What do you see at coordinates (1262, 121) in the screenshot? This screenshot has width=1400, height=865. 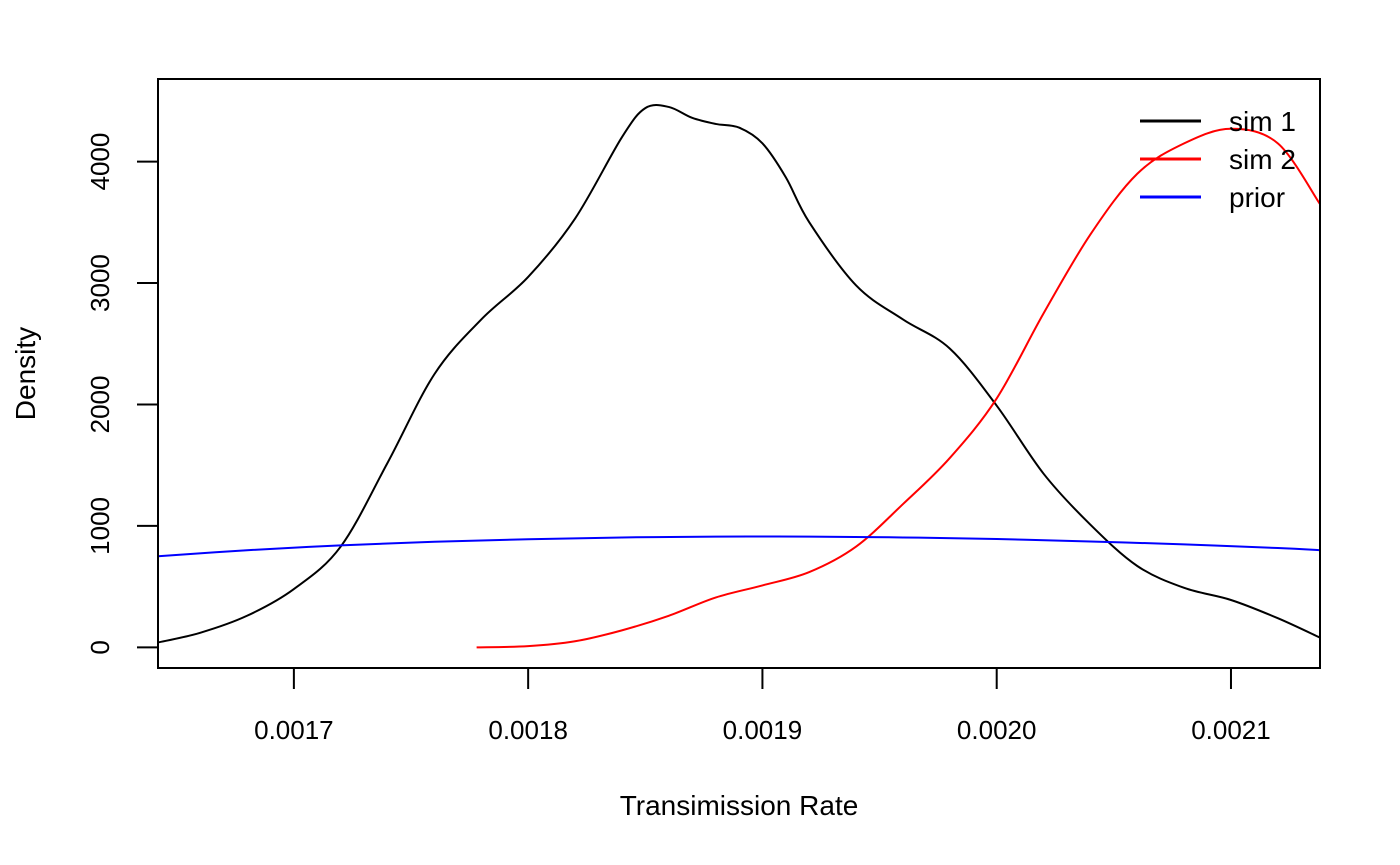 I see `legend-label-sim-1: sim 1` at bounding box center [1262, 121].